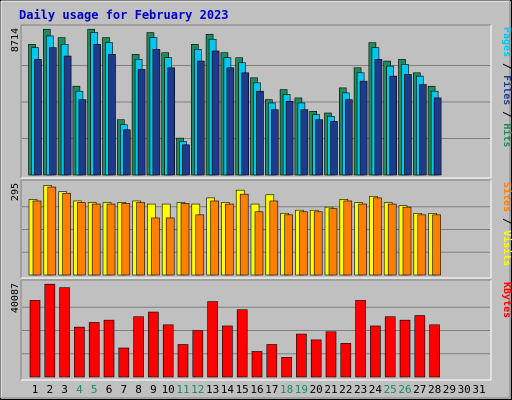 This screenshot has height=400, width=512. What do you see at coordinates (228, 389) in the screenshot?
I see `x-tick-label-day-14: 14` at bounding box center [228, 389].